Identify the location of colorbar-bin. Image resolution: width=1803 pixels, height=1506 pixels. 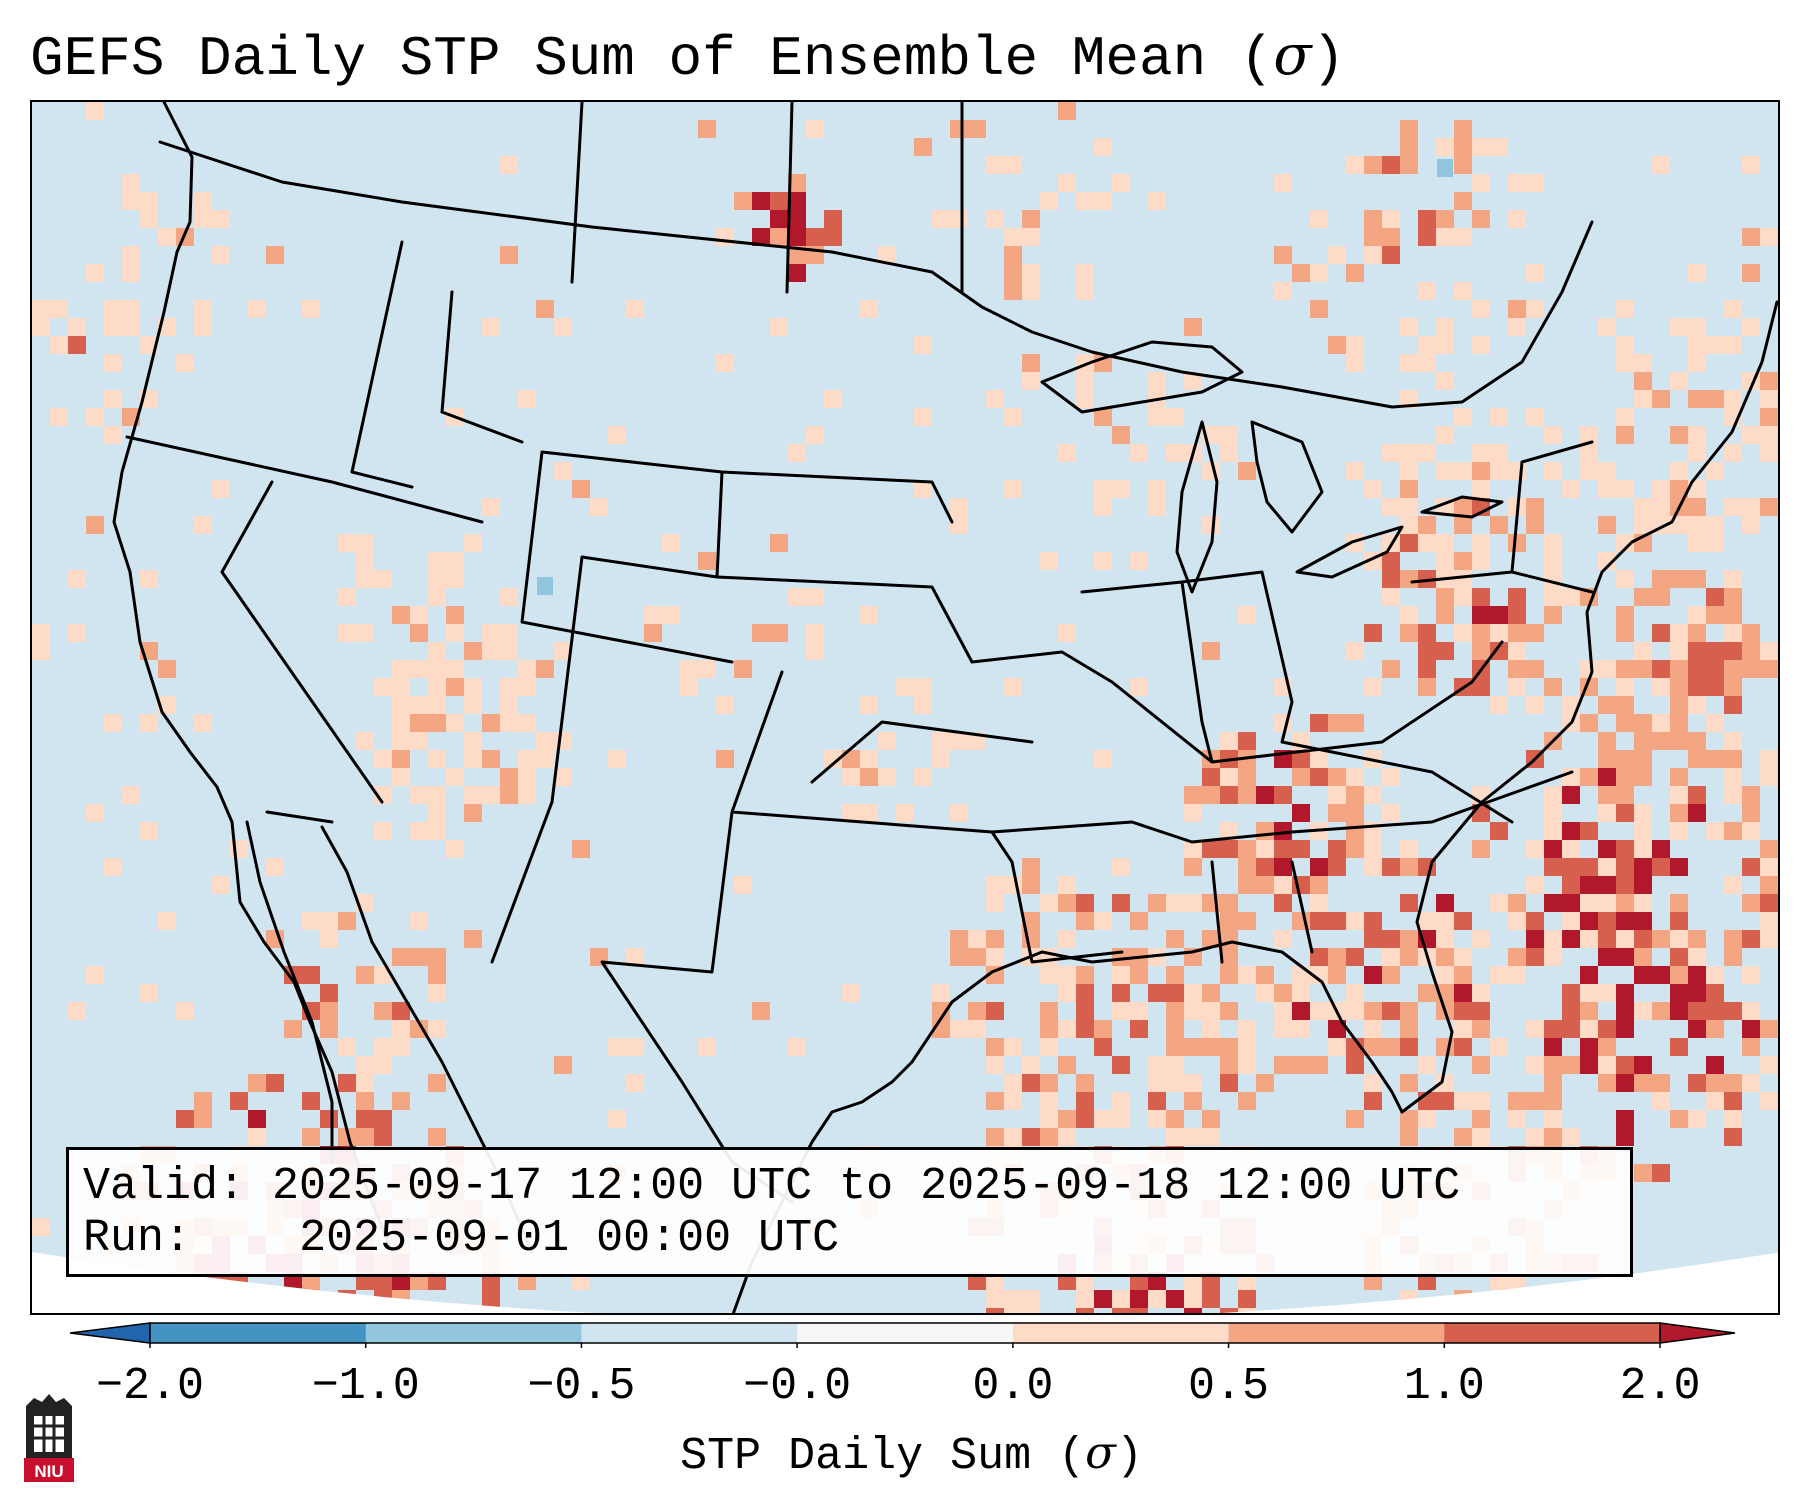
(1121, 1333).